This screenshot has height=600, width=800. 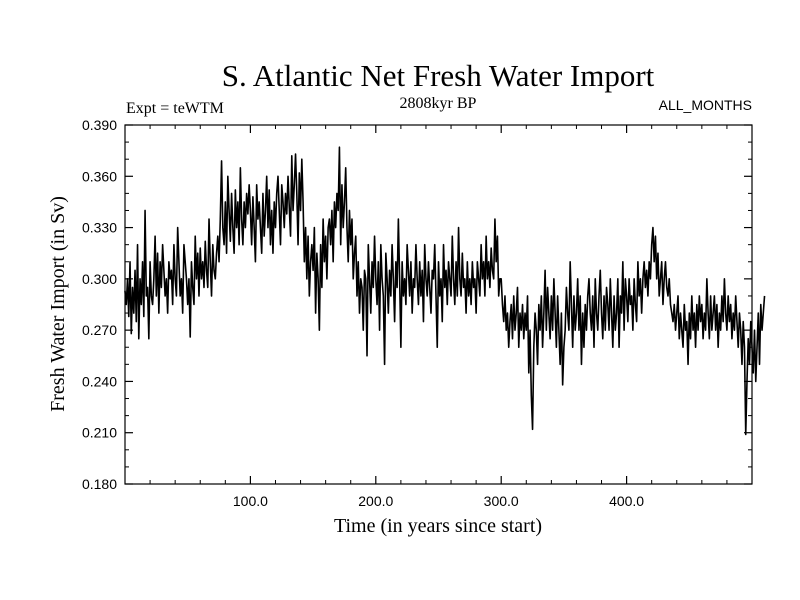 I want to click on y-tick-label: 0.180, so click(x=99, y=484).